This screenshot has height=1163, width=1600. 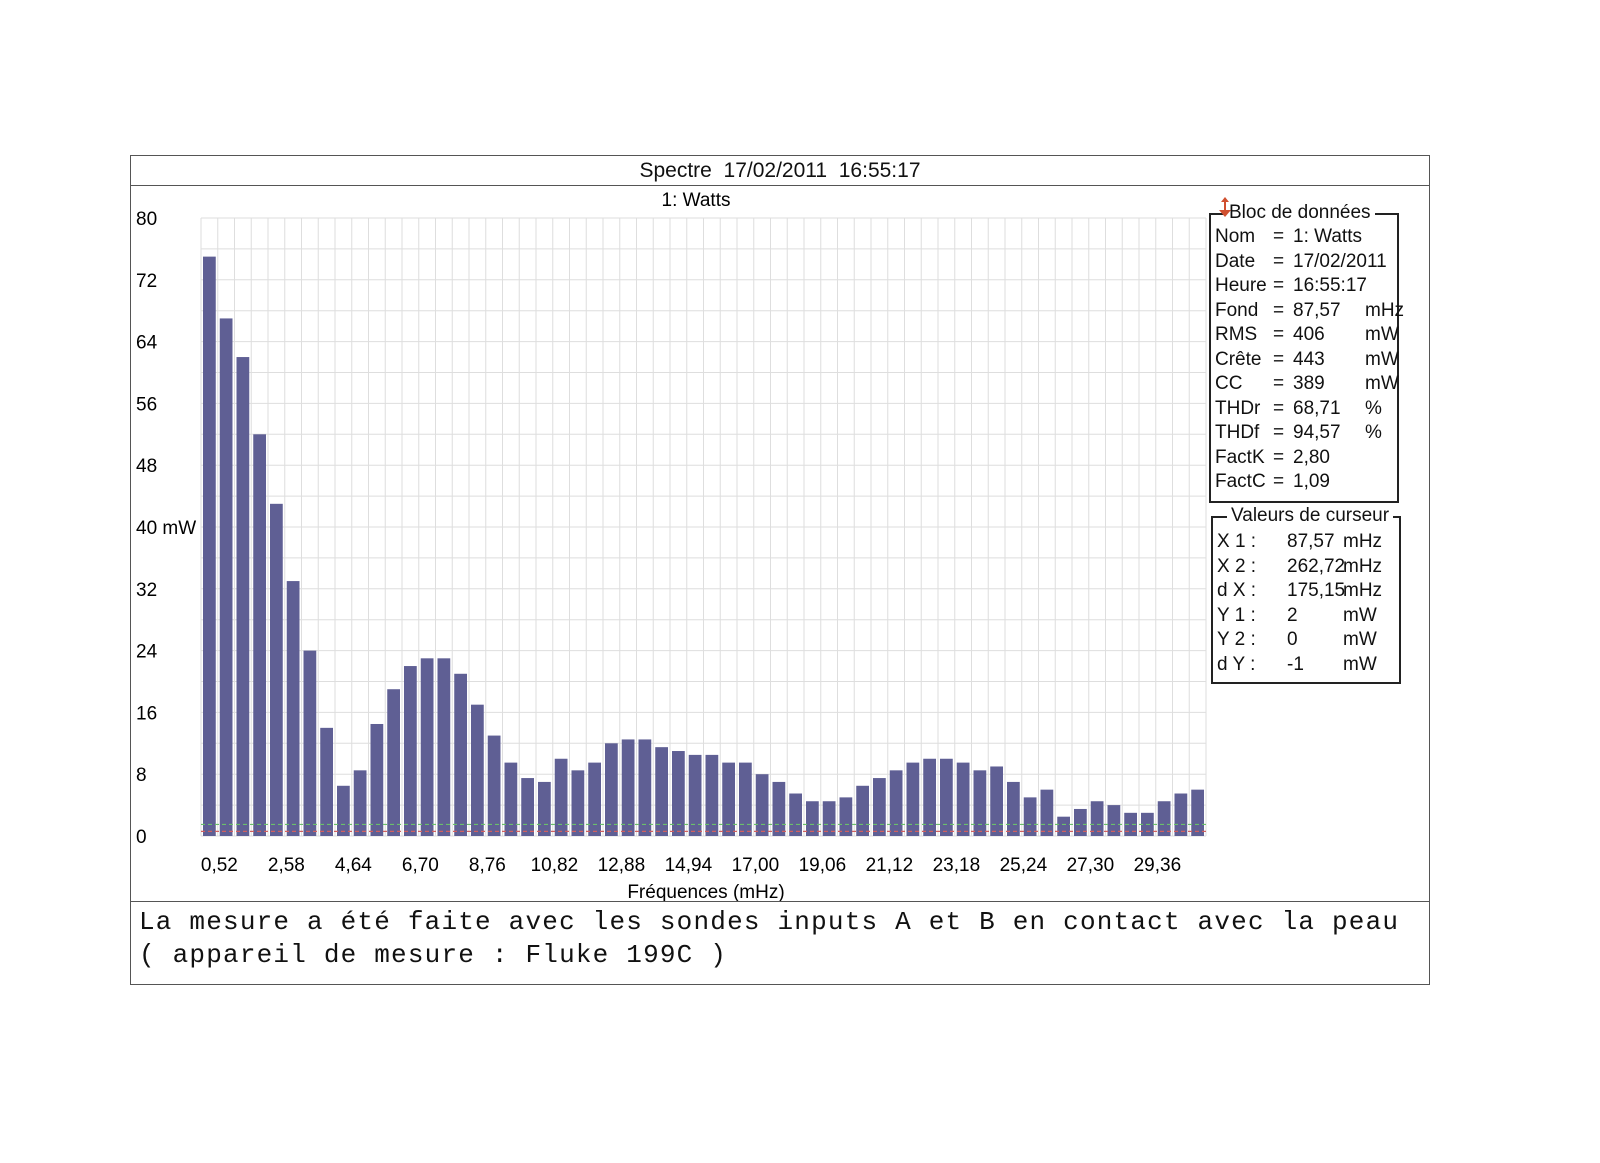 What do you see at coordinates (1306, 458) in the screenshot?
I see `data-block-row: FactK = 2,80` at bounding box center [1306, 458].